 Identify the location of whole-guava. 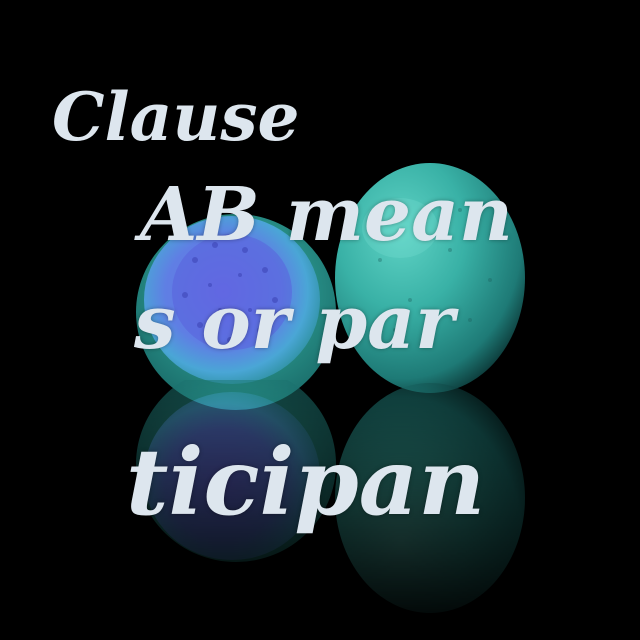
(430, 278).